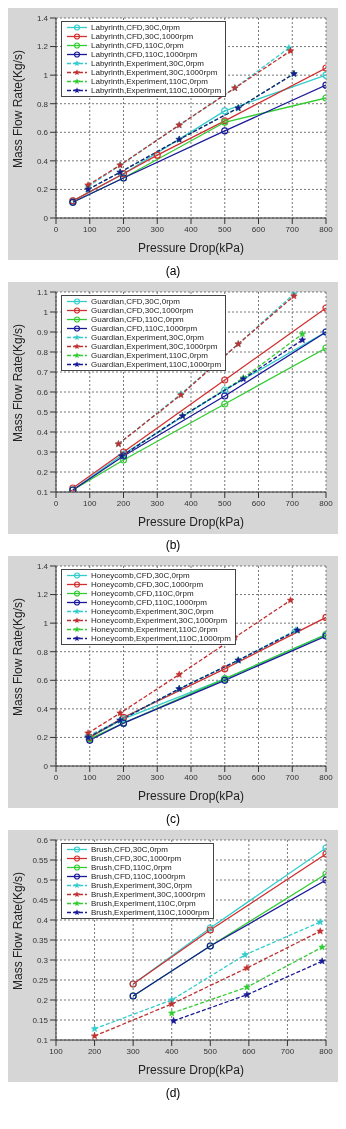 Image resolution: width=346 pixels, height=1129 pixels. What do you see at coordinates (148, 894) in the screenshot?
I see `legend-label: Brush,Experiment,30C,1000rpm` at bounding box center [148, 894].